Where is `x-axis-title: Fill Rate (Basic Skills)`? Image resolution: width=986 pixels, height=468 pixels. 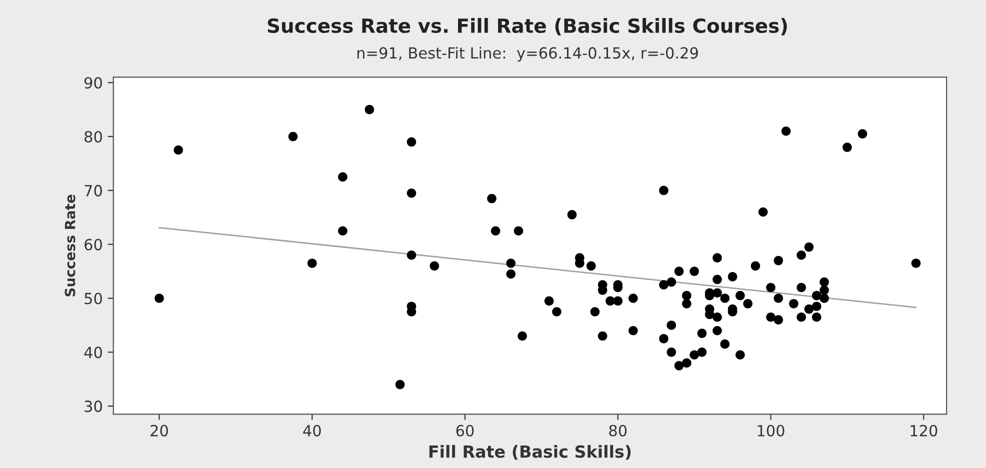
x-axis-title: Fill Rate (Basic Skills) is located at coordinates (530, 452).